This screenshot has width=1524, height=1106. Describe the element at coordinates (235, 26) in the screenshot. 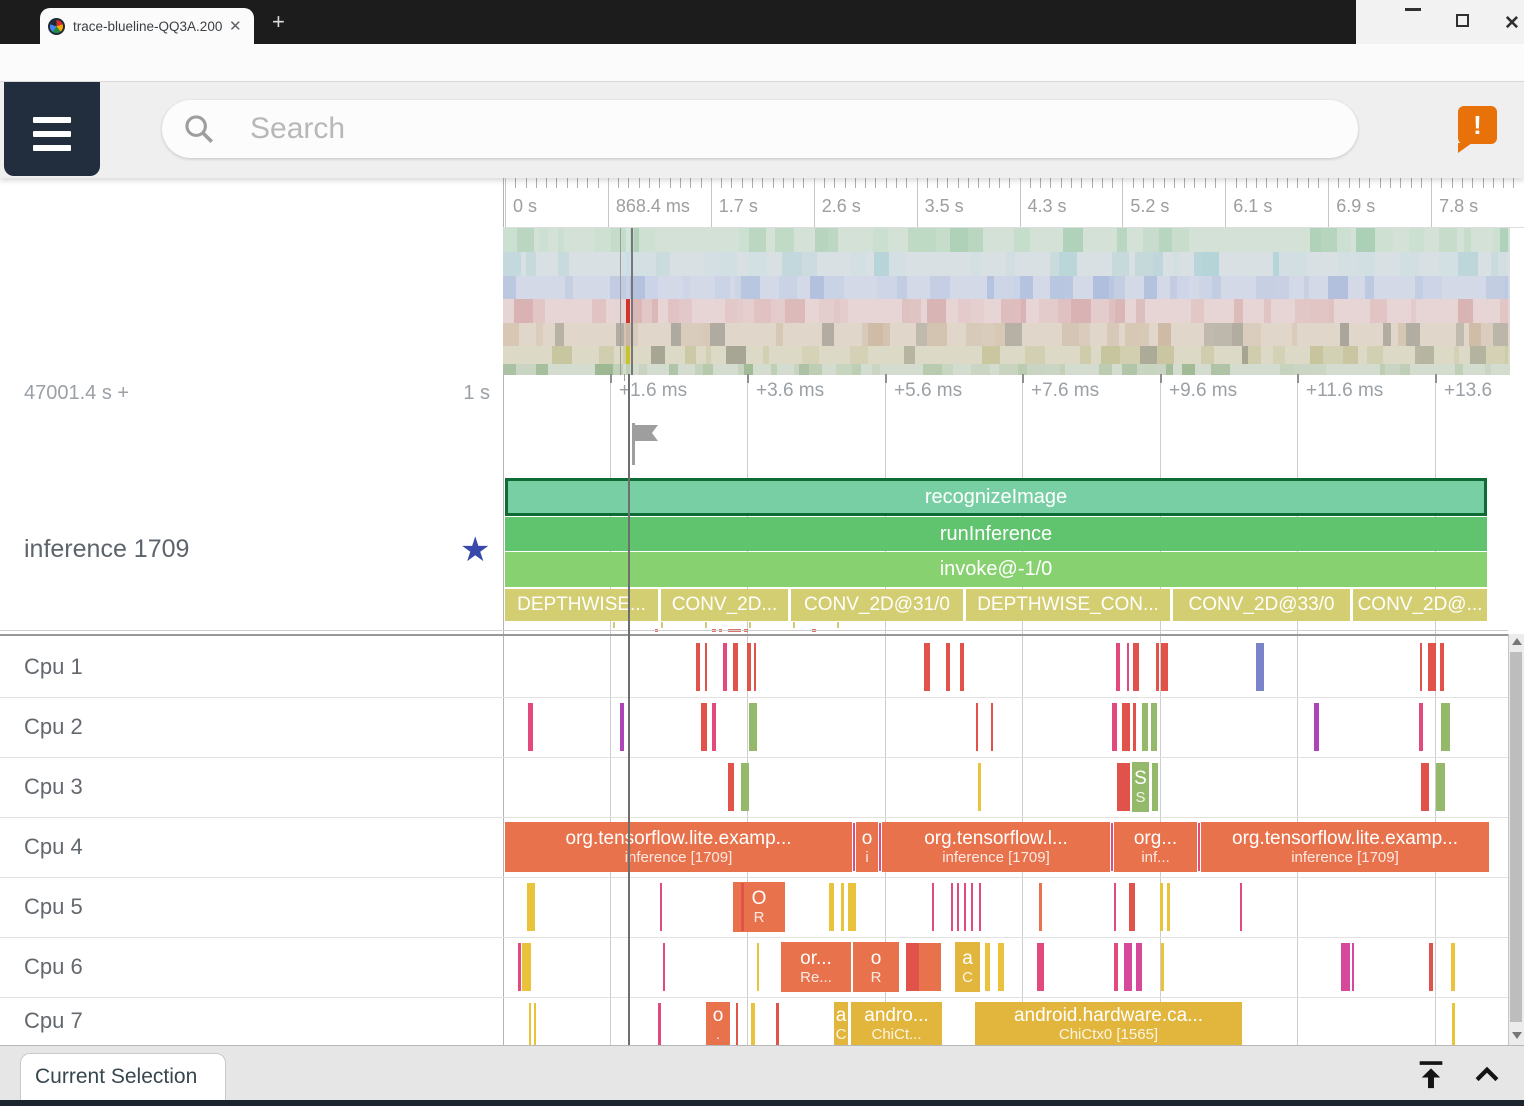

I see `tab-close-icon: ✕` at that location.